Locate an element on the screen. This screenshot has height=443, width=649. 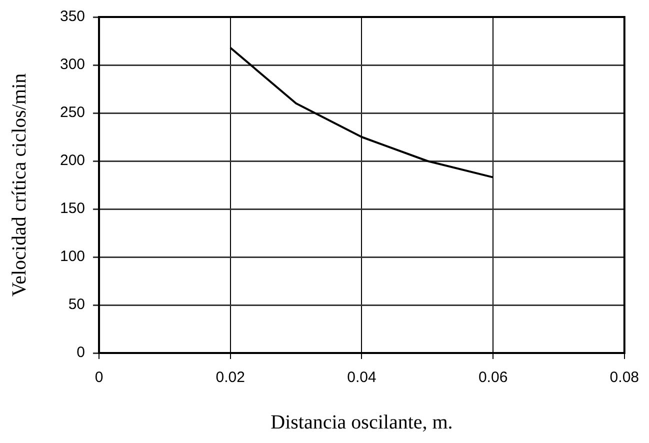
x-tick-label: 0.08 is located at coordinates (625, 377).